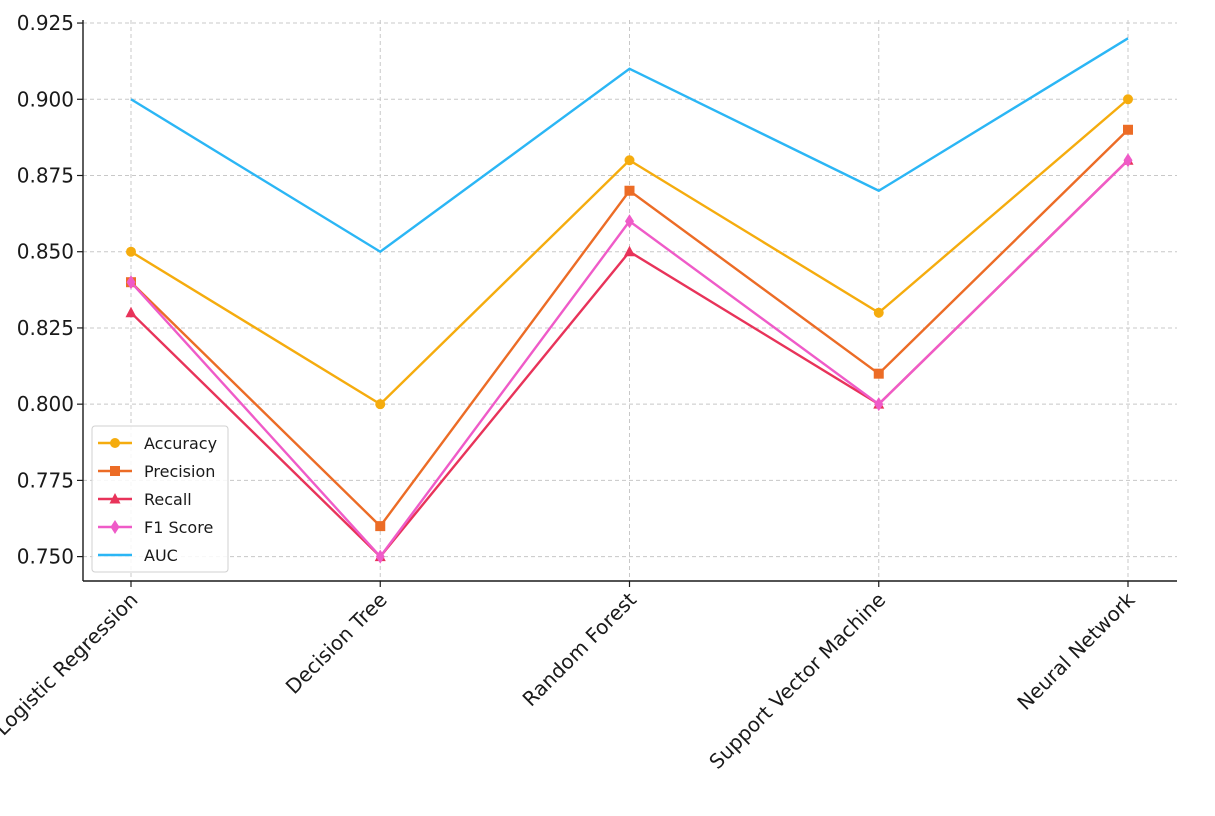  What do you see at coordinates (71, 664) in the screenshot?
I see `x-tick-label: Logistic Regression` at bounding box center [71, 664].